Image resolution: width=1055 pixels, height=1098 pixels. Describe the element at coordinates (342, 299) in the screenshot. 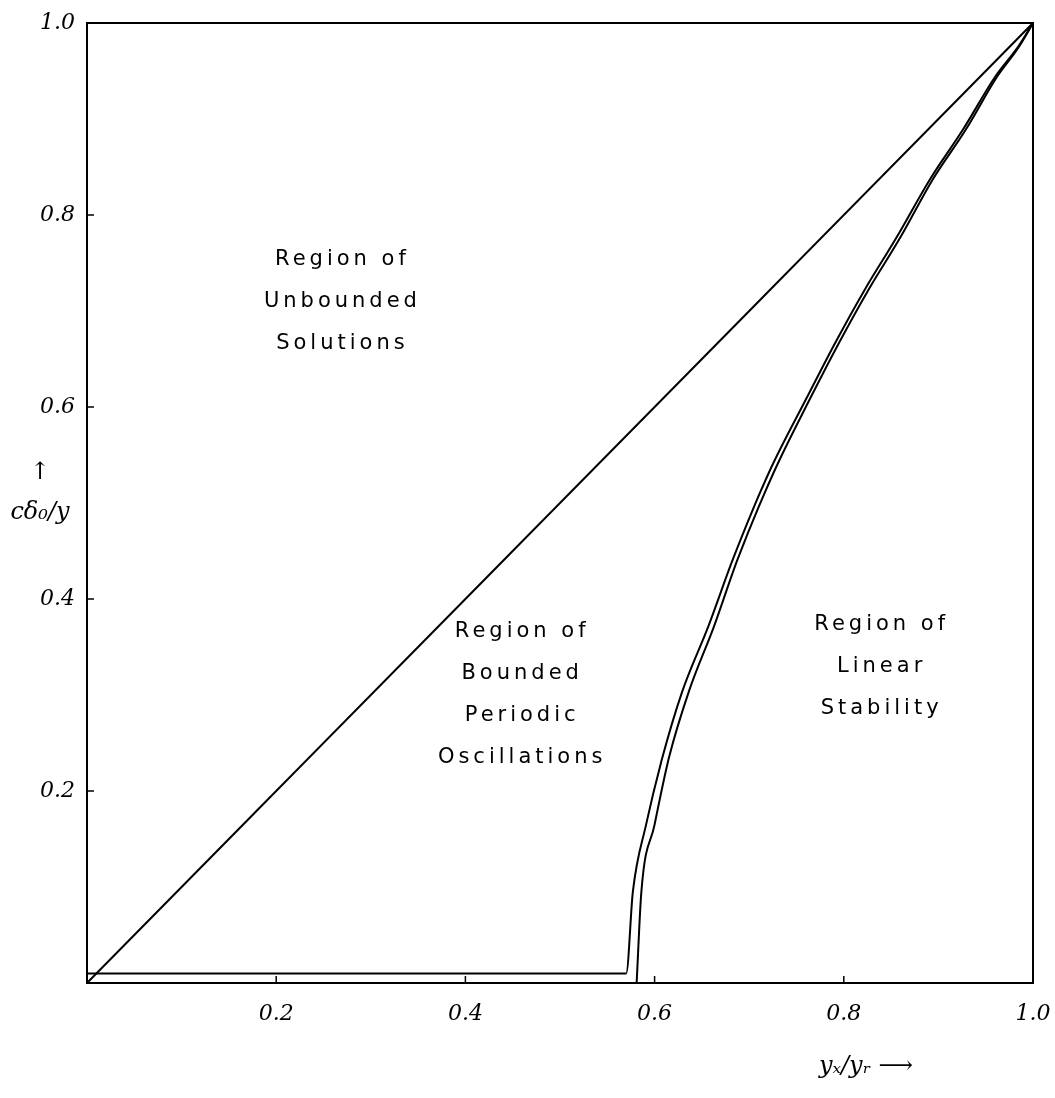

I see `annotation: Region of Unbounded Solutions` at that location.